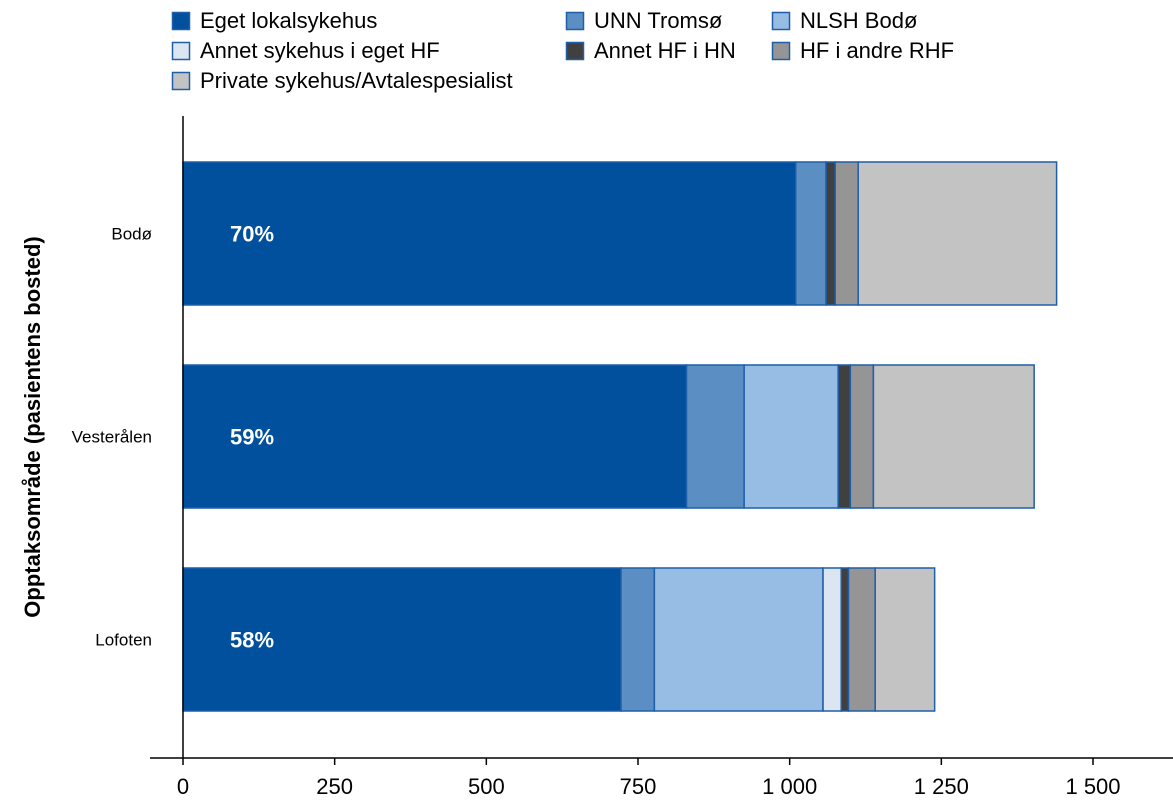  Describe the element at coordinates (183, 786) in the screenshot. I see `x-tick-label: 0` at that location.